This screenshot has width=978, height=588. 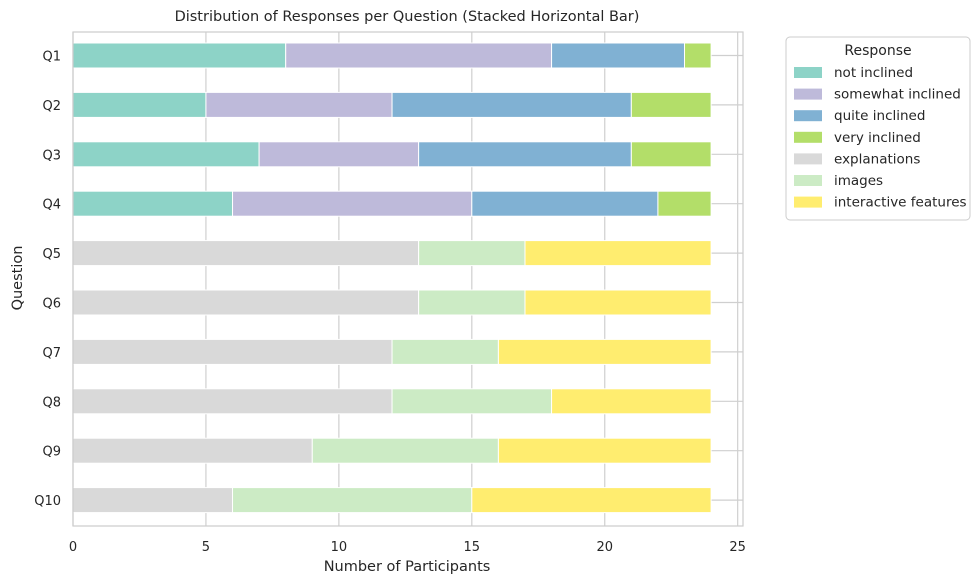 I want to click on bar-segment-q6-explanations, so click(x=246, y=302).